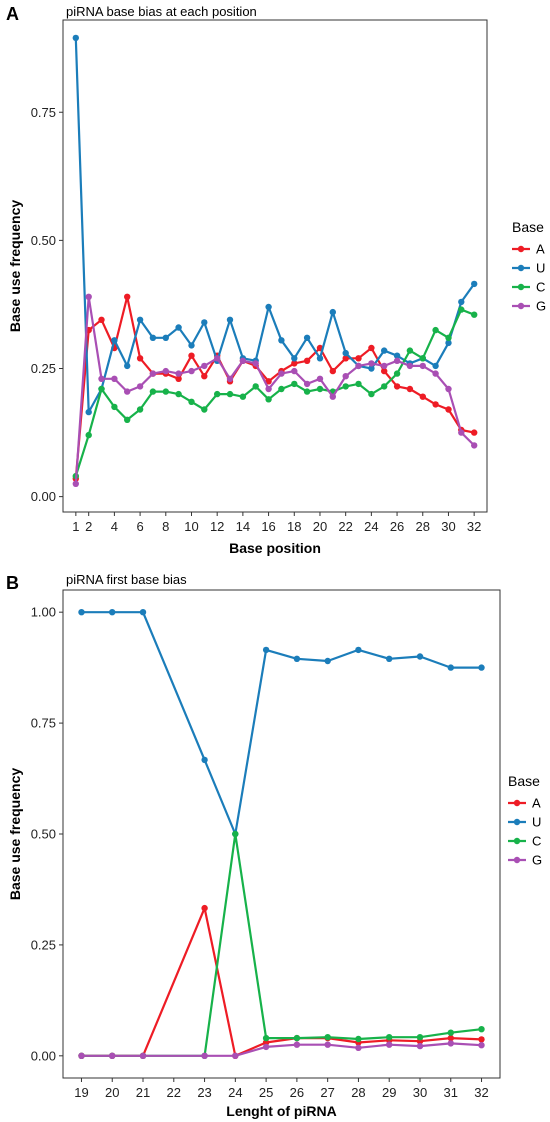  What do you see at coordinates (12, 583) in the screenshot?
I see `panel-letter: B` at bounding box center [12, 583].